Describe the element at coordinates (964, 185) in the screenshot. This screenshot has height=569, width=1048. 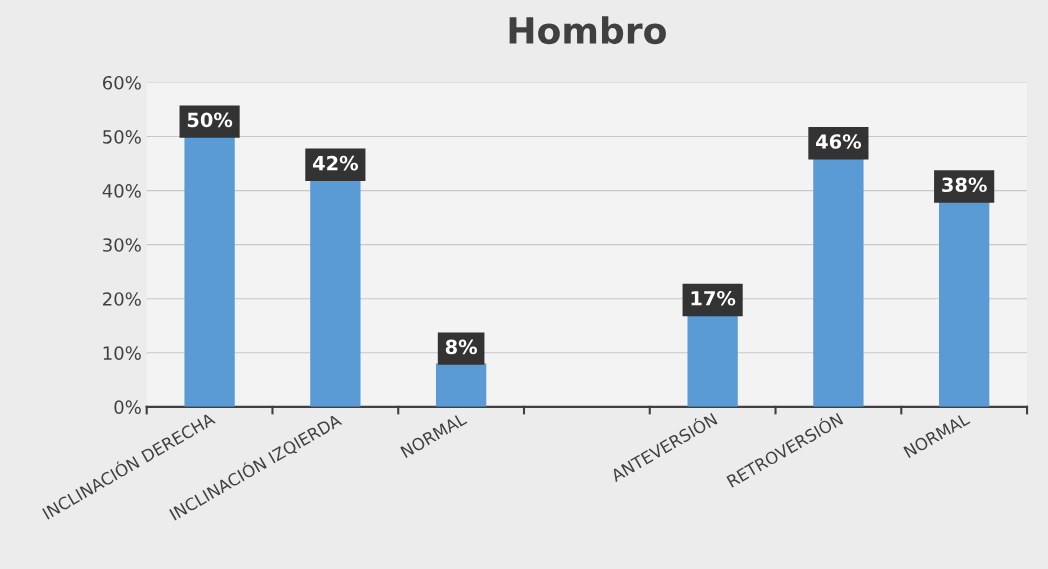
I see `data-label: 38%` at that location.